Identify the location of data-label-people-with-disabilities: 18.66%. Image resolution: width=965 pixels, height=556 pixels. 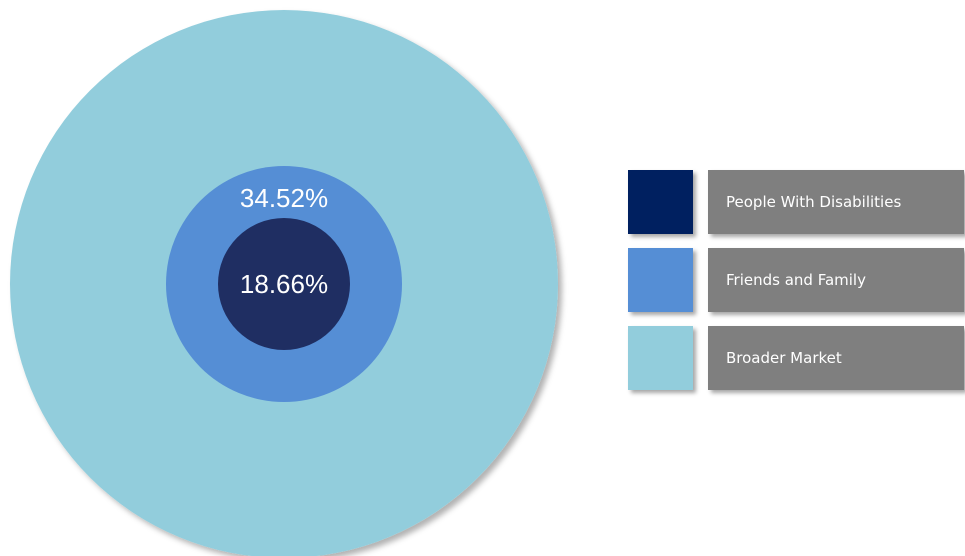
(284, 284).